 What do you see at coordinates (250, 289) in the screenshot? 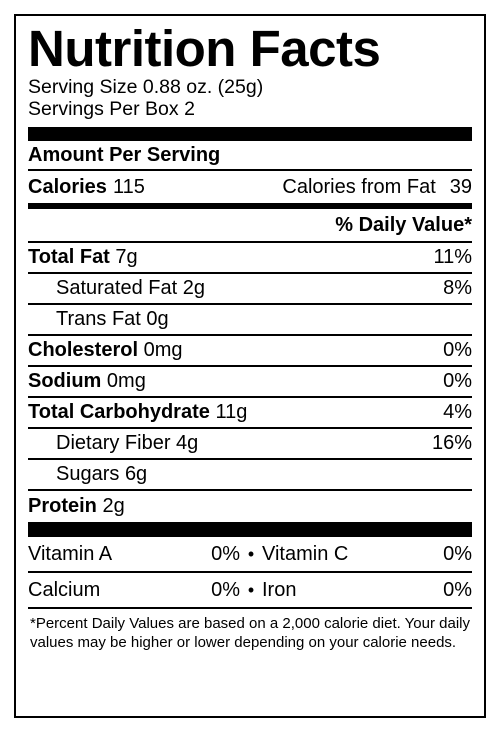
I see `nutrient-row-saturated-fat: Saturated Fat 2g 8%` at bounding box center [250, 289].